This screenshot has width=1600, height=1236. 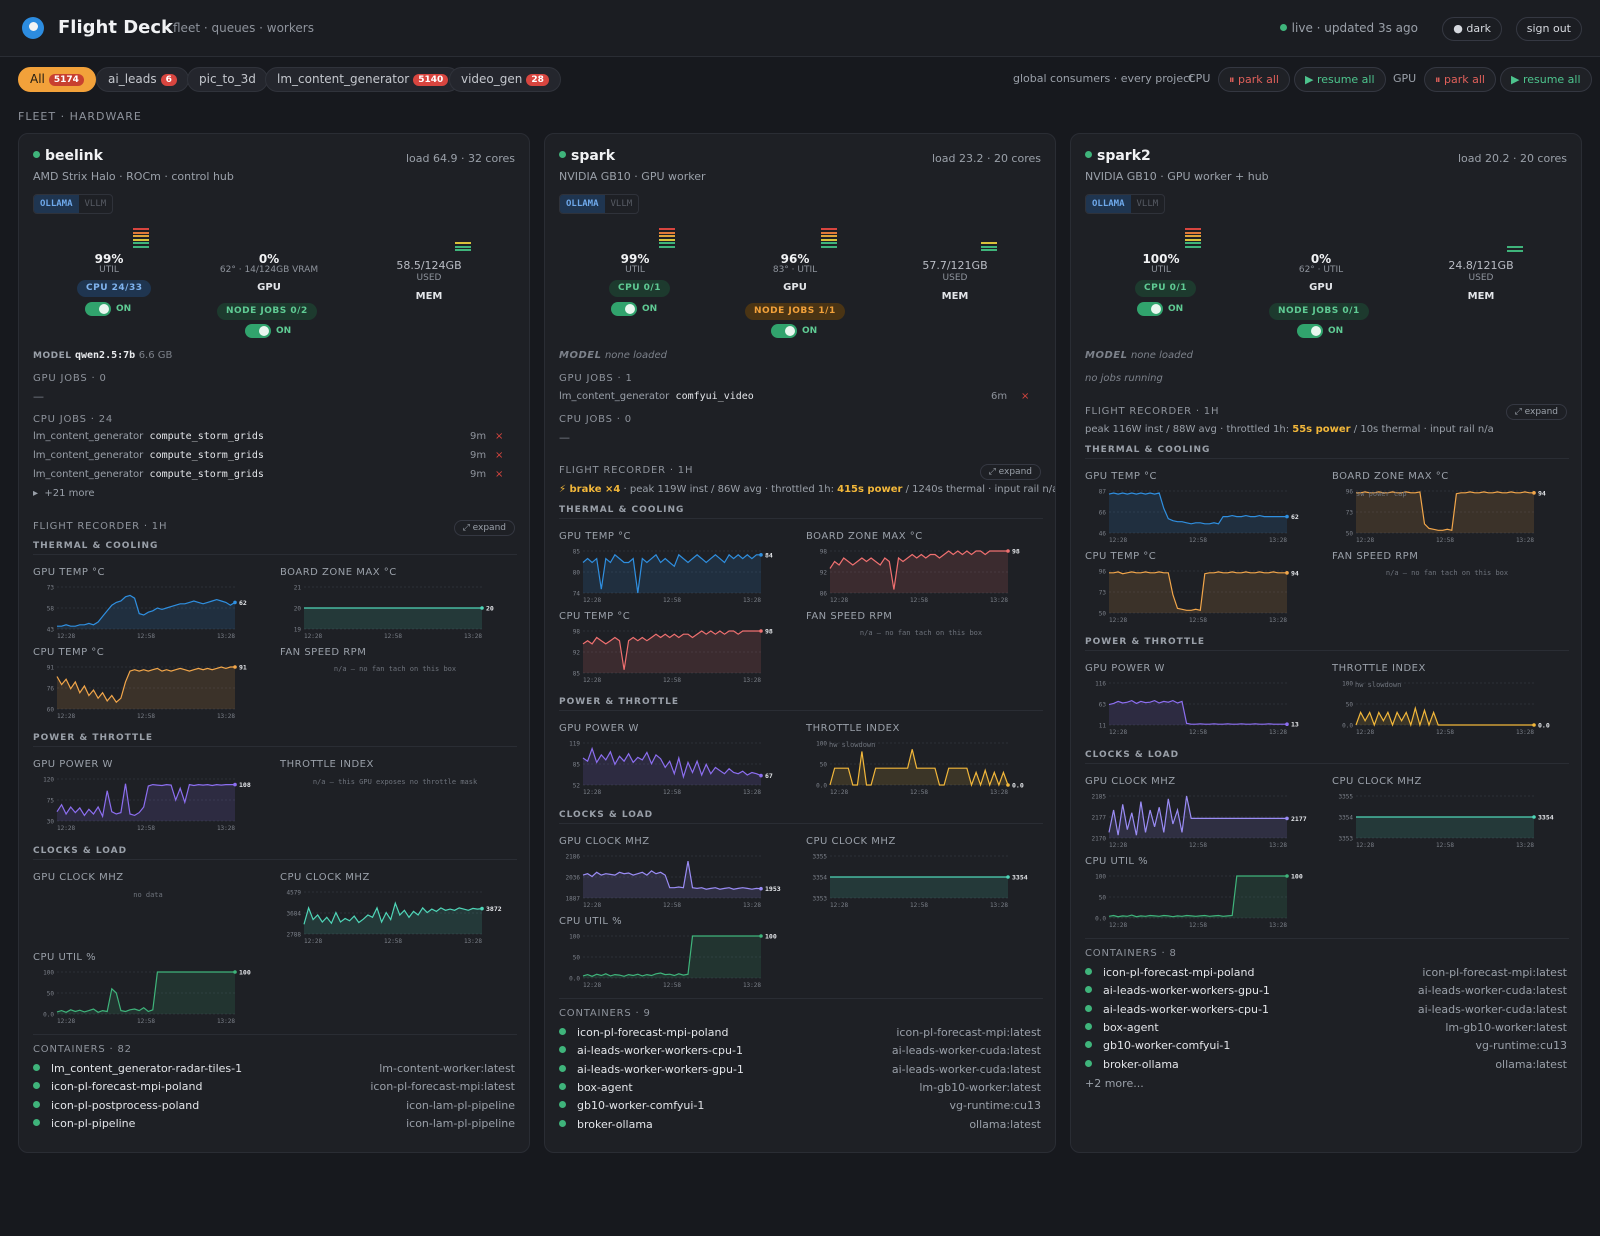 I want to click on node-jobs-chip: NODE JOBS 0/1, so click(x=1319, y=311).